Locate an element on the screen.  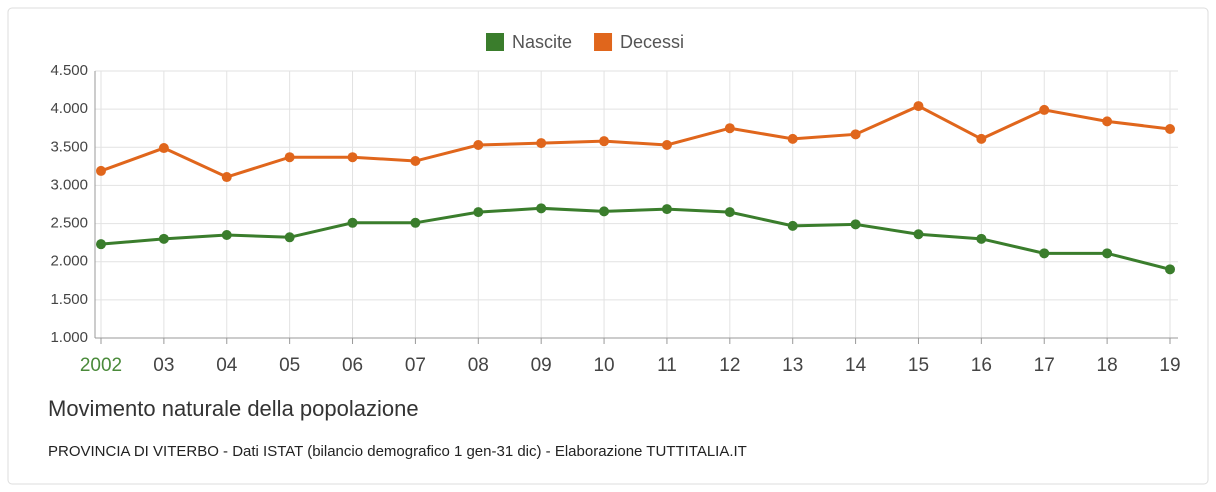
y-tick-label: 4.000 is located at coordinates (69, 108).